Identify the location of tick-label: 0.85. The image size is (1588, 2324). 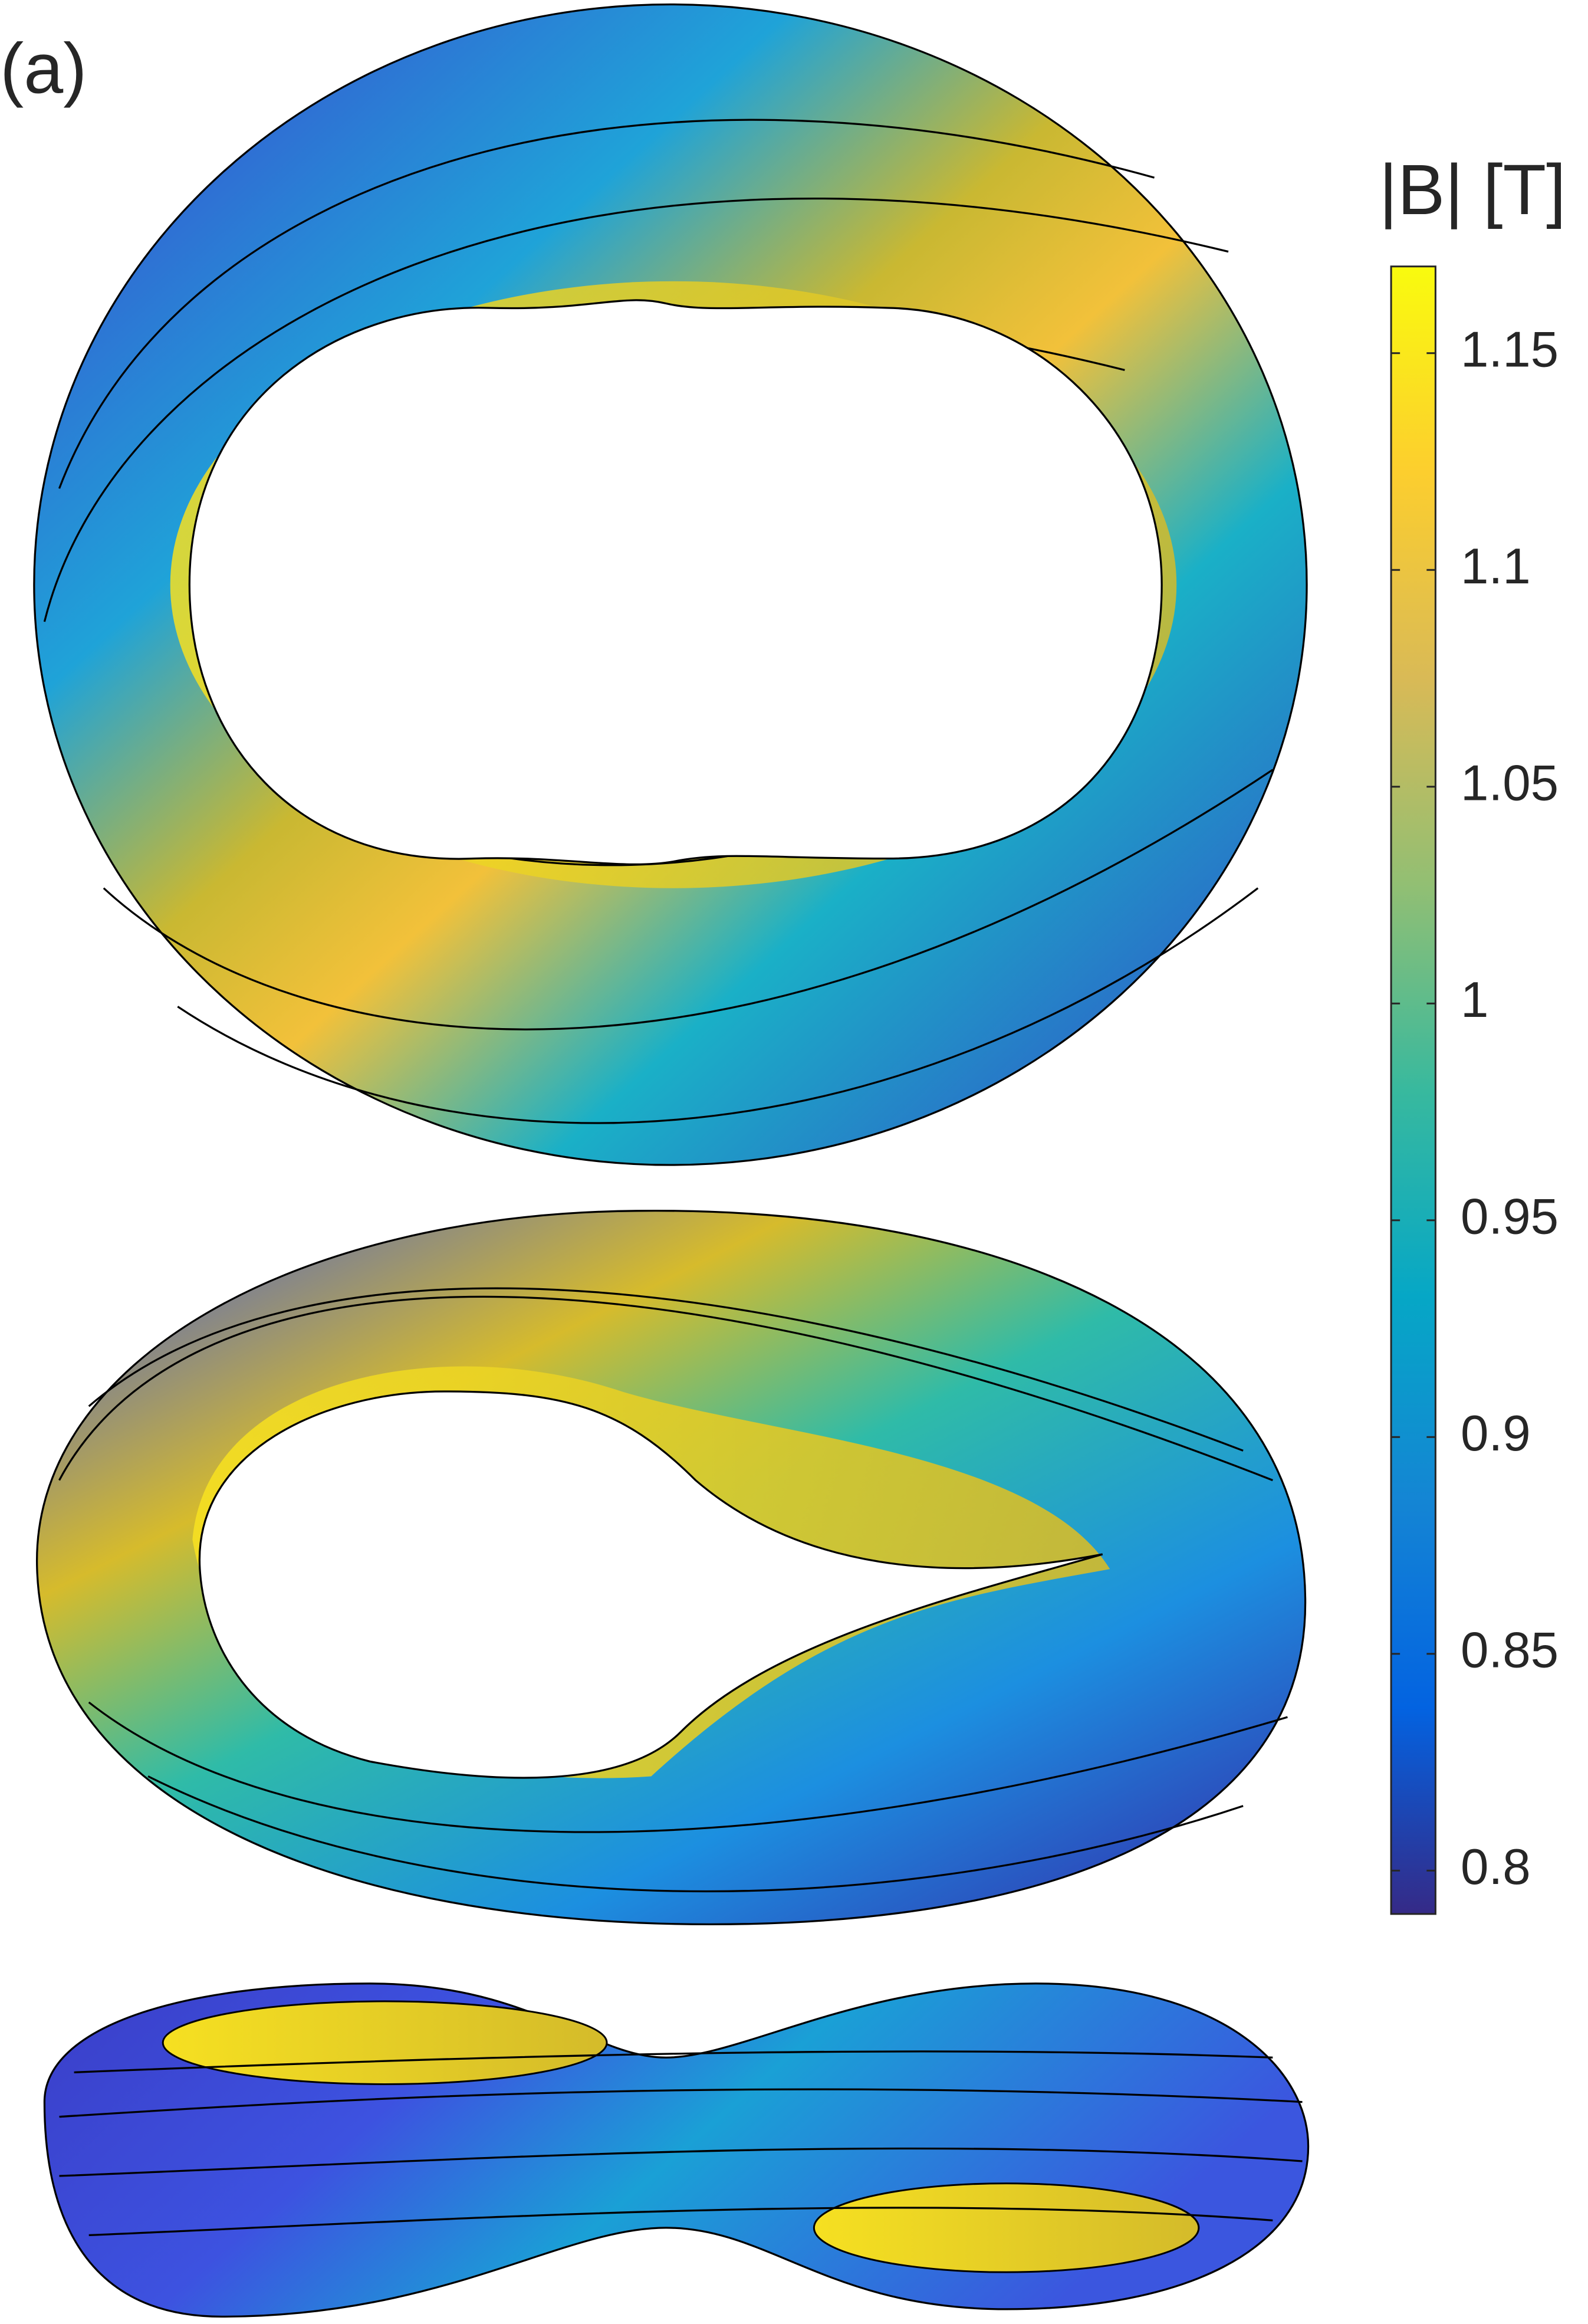
(1510, 1650).